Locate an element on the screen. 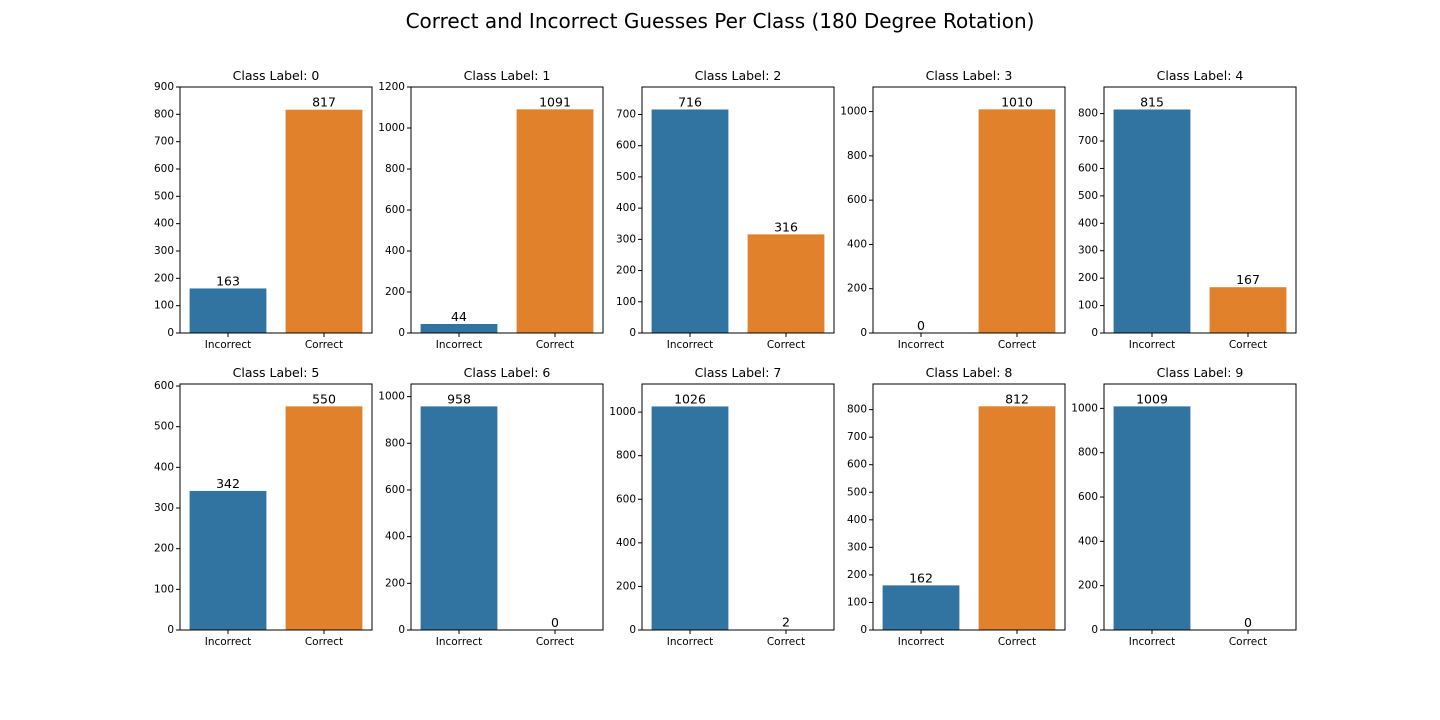  chart-0-ytick-label-4: 400 is located at coordinates (164, 224).